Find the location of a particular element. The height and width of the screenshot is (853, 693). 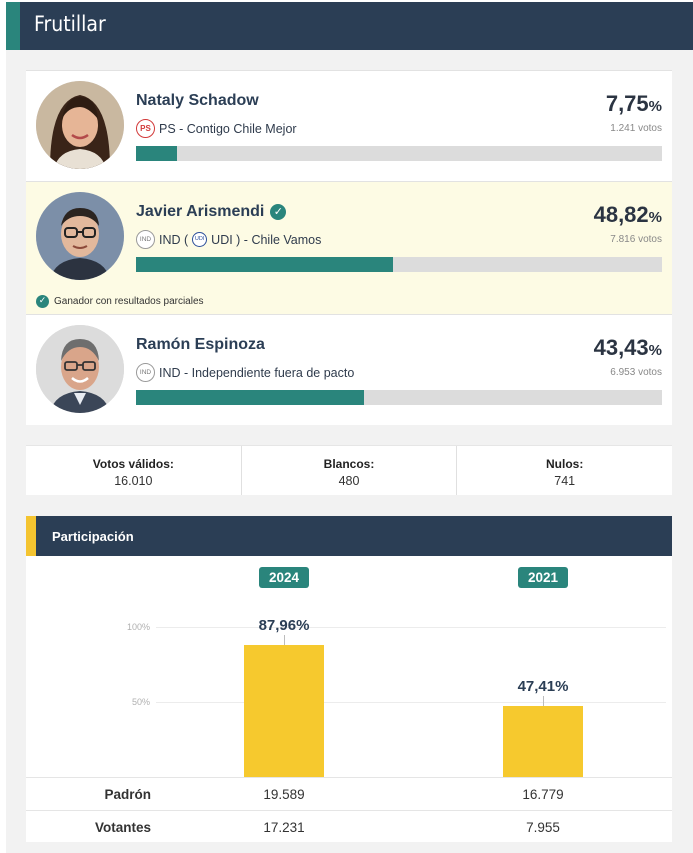

candidate-party: IND IND ( UDI UDI ) - Chile Vamos is located at coordinates (228, 239).